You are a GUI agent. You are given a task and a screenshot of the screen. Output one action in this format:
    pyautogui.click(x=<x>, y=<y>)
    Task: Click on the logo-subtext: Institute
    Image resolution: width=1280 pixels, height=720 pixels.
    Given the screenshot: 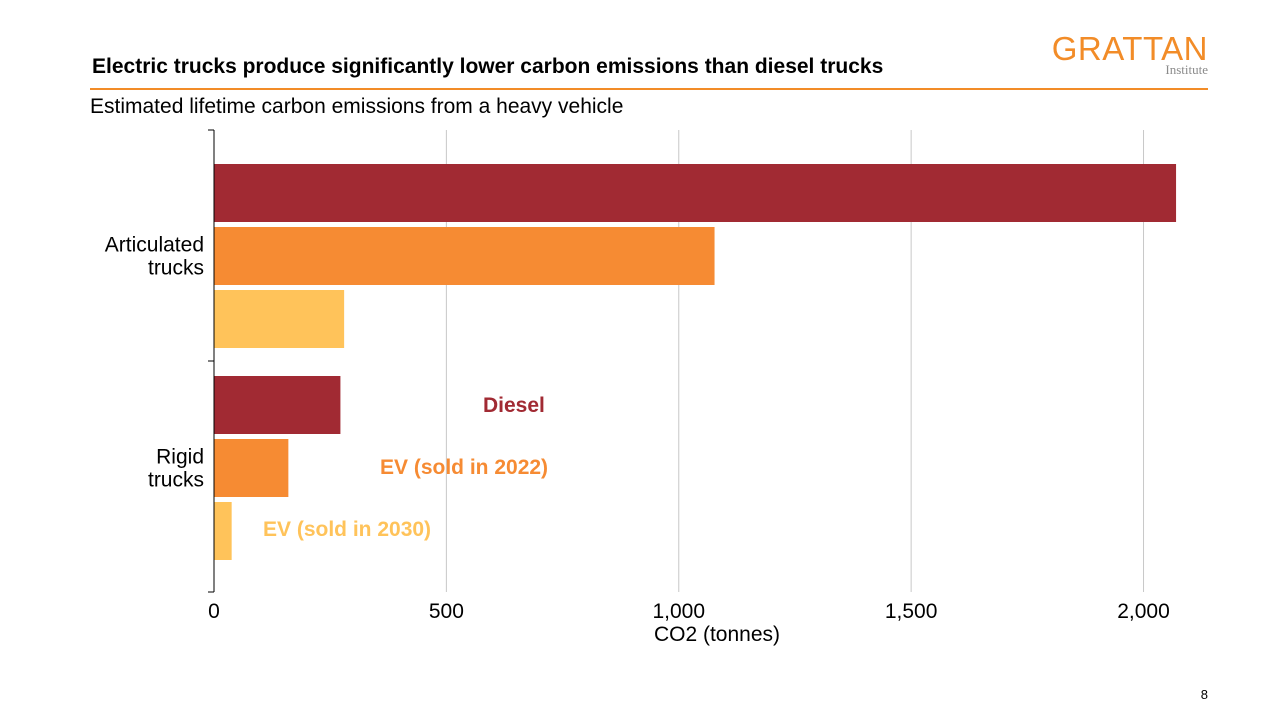 What is the action you would take?
    pyautogui.click(x=1186, y=69)
    